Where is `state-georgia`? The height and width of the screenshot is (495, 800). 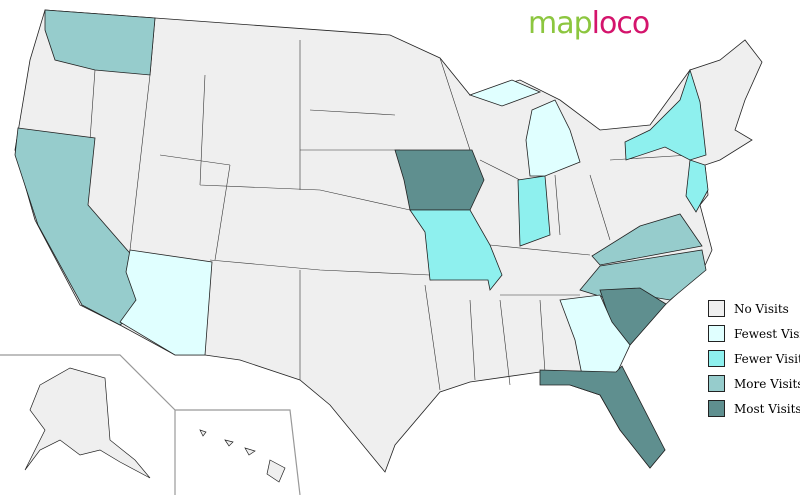
state-georgia is located at coordinates (595, 335).